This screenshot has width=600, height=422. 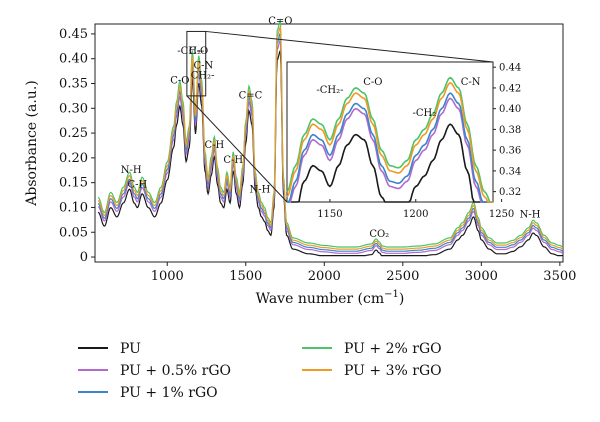 What do you see at coordinates (510, 192) in the screenshot?
I see `inset-y-tick-label: 0.32` at bounding box center [510, 192].